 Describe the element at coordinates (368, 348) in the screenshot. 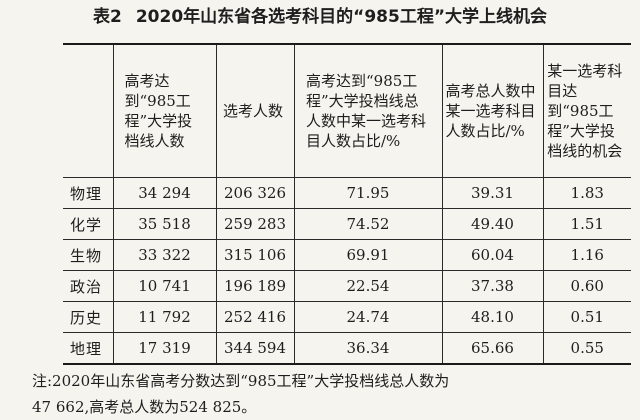

I see `cell-share-in-admitted: 36.34` at that location.